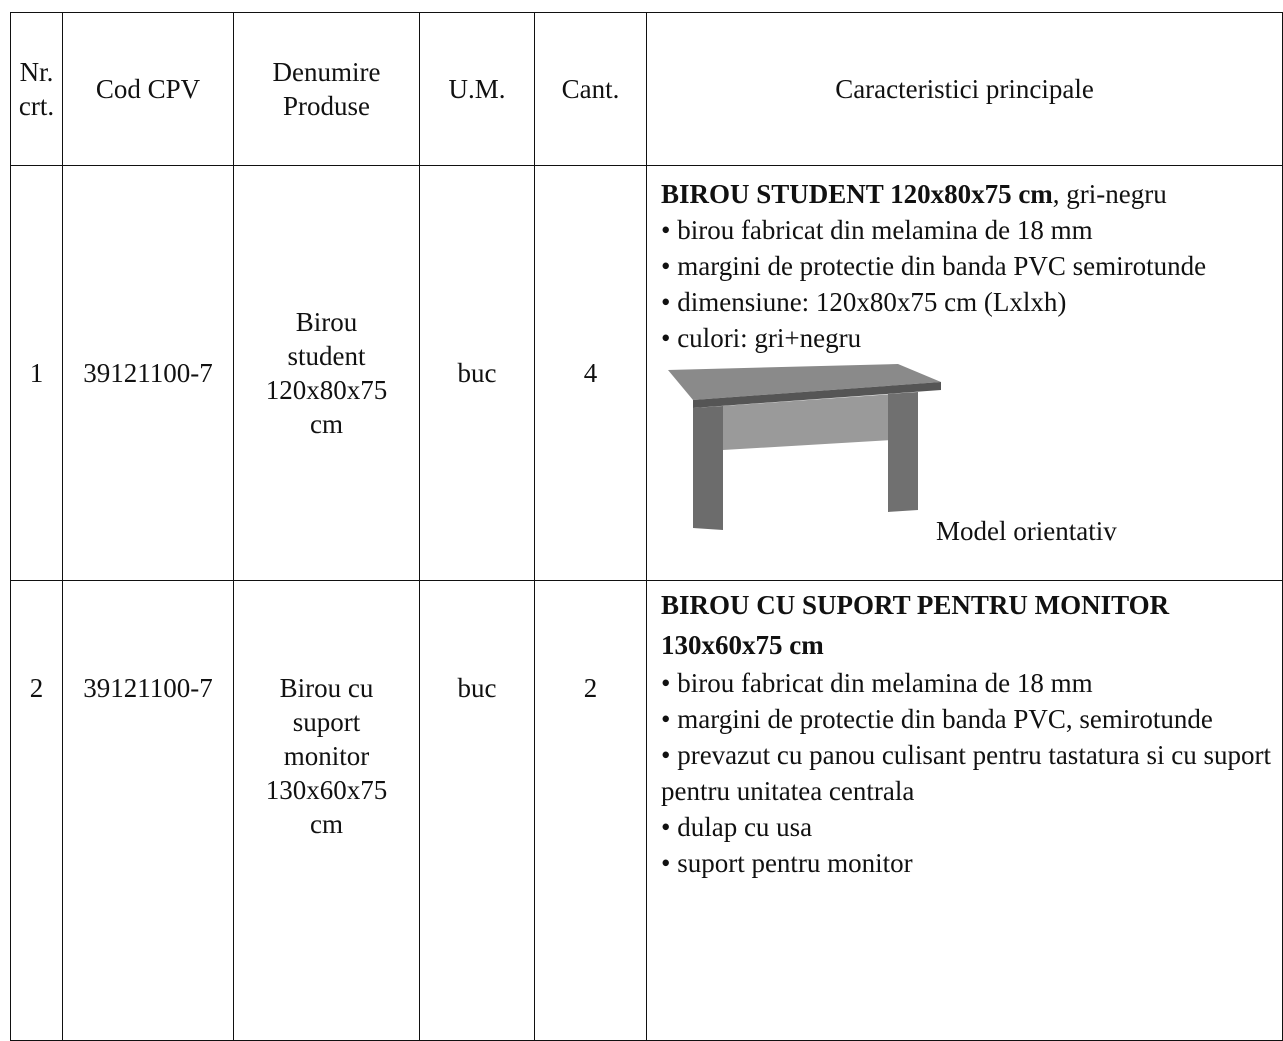 The width and height of the screenshot is (1283, 1041). Describe the element at coordinates (1109, 194) in the screenshot. I see `spec-title-suffix: , gri-negru` at that location.